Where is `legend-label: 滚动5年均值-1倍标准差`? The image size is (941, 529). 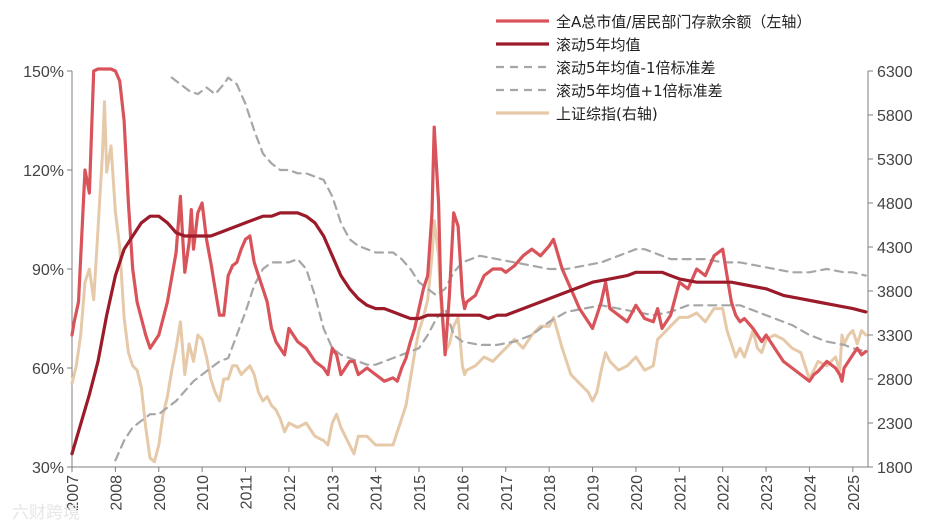
legend-label: 滚动5年均值-1倍标准差 is located at coordinates (636, 68).